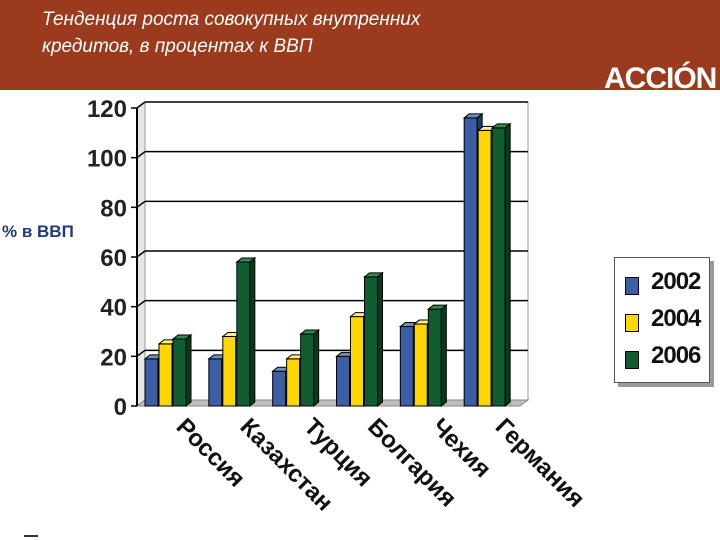 The image size is (720, 540). What do you see at coordinates (113, 258) in the screenshot?
I see `y-tick-label: 60` at bounding box center [113, 258].